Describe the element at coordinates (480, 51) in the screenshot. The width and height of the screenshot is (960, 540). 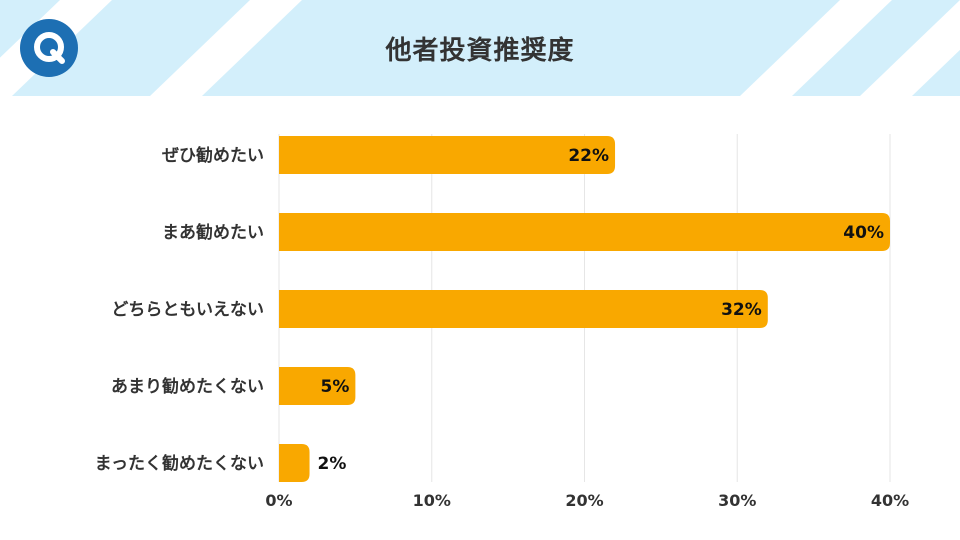
I see `page-title: 他者投資推奨度` at that location.